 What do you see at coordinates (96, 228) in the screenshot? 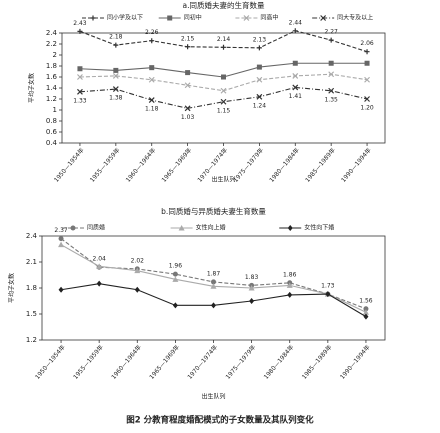
I see `legend-label: 同质婚` at bounding box center [96, 228].